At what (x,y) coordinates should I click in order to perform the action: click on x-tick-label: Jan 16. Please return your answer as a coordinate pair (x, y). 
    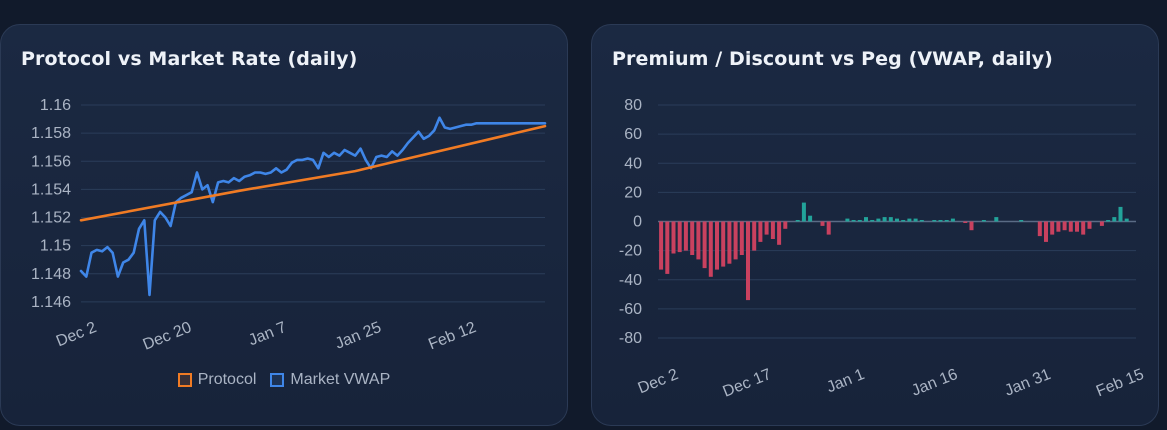
    Looking at the image, I should click on (934, 383).